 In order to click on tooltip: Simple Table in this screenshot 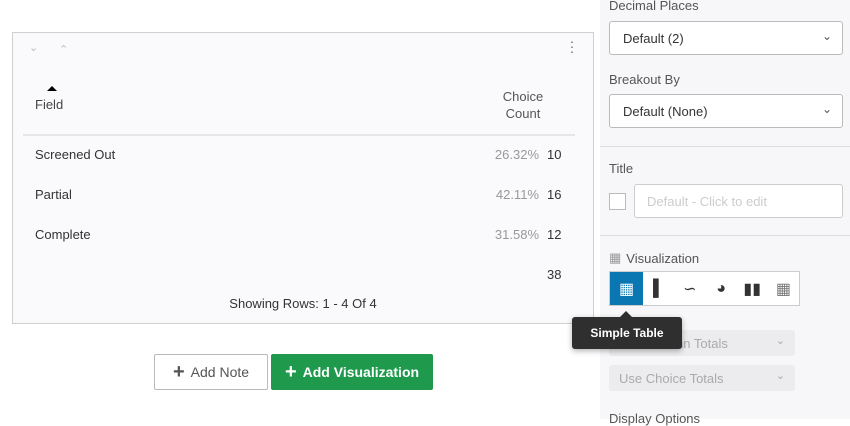, I will do `click(627, 330)`.